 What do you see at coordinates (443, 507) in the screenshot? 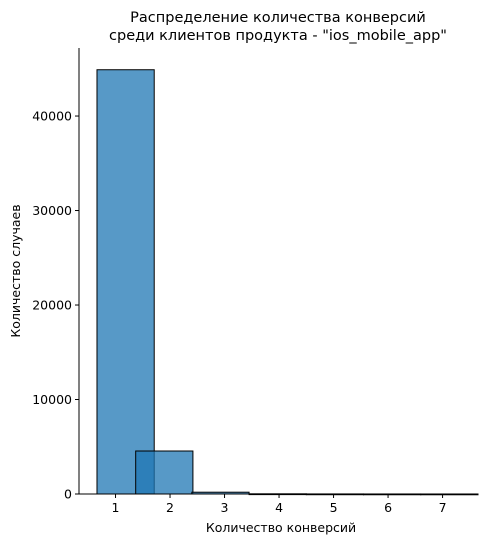
I see `x-tick-label: 7` at bounding box center [443, 507].